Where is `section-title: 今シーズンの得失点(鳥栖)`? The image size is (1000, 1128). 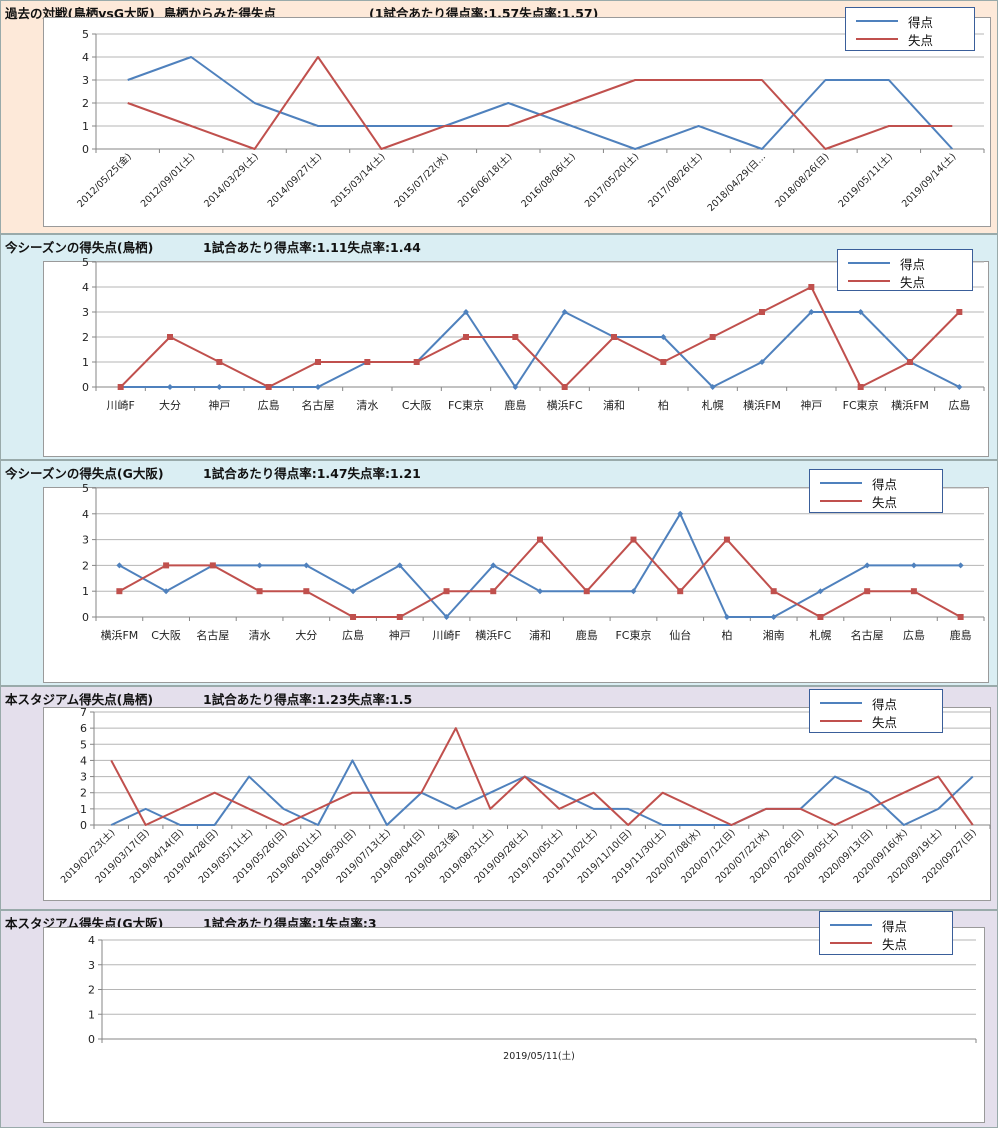 section-title: 今シーズンの得失点(鳥栖) is located at coordinates (79, 247).